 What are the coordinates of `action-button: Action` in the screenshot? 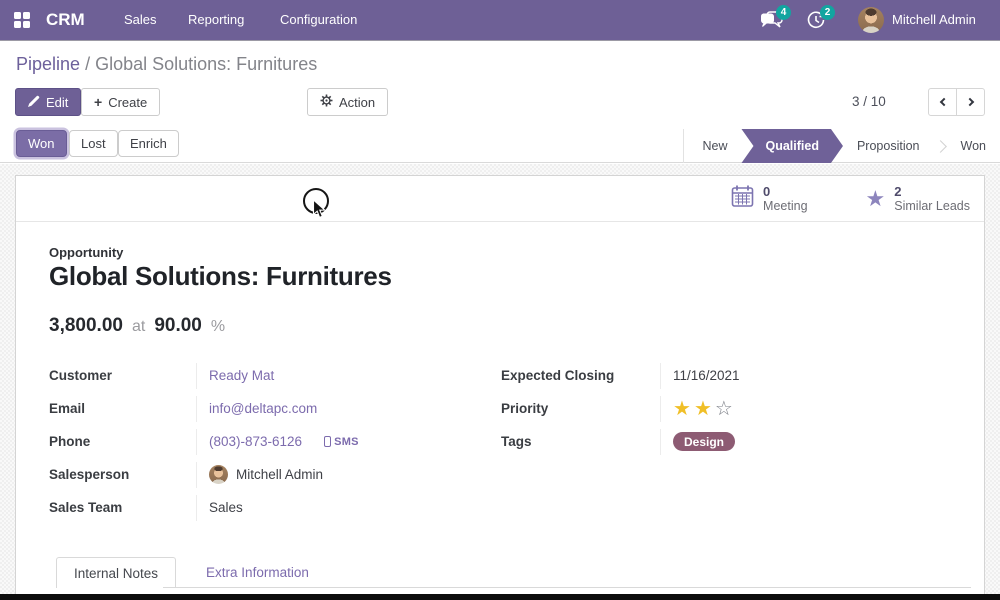 It's located at (348, 102).